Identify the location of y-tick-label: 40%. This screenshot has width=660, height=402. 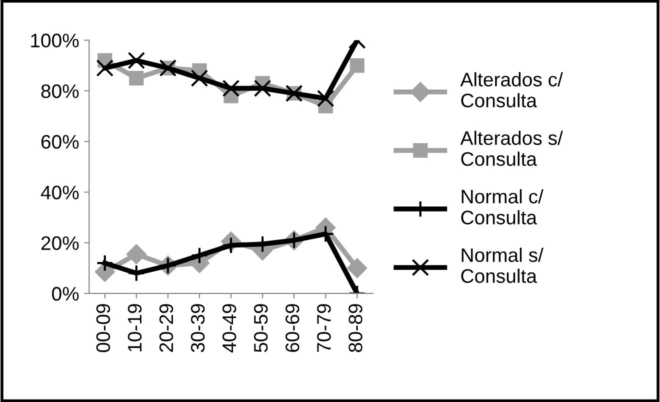
(59, 193).